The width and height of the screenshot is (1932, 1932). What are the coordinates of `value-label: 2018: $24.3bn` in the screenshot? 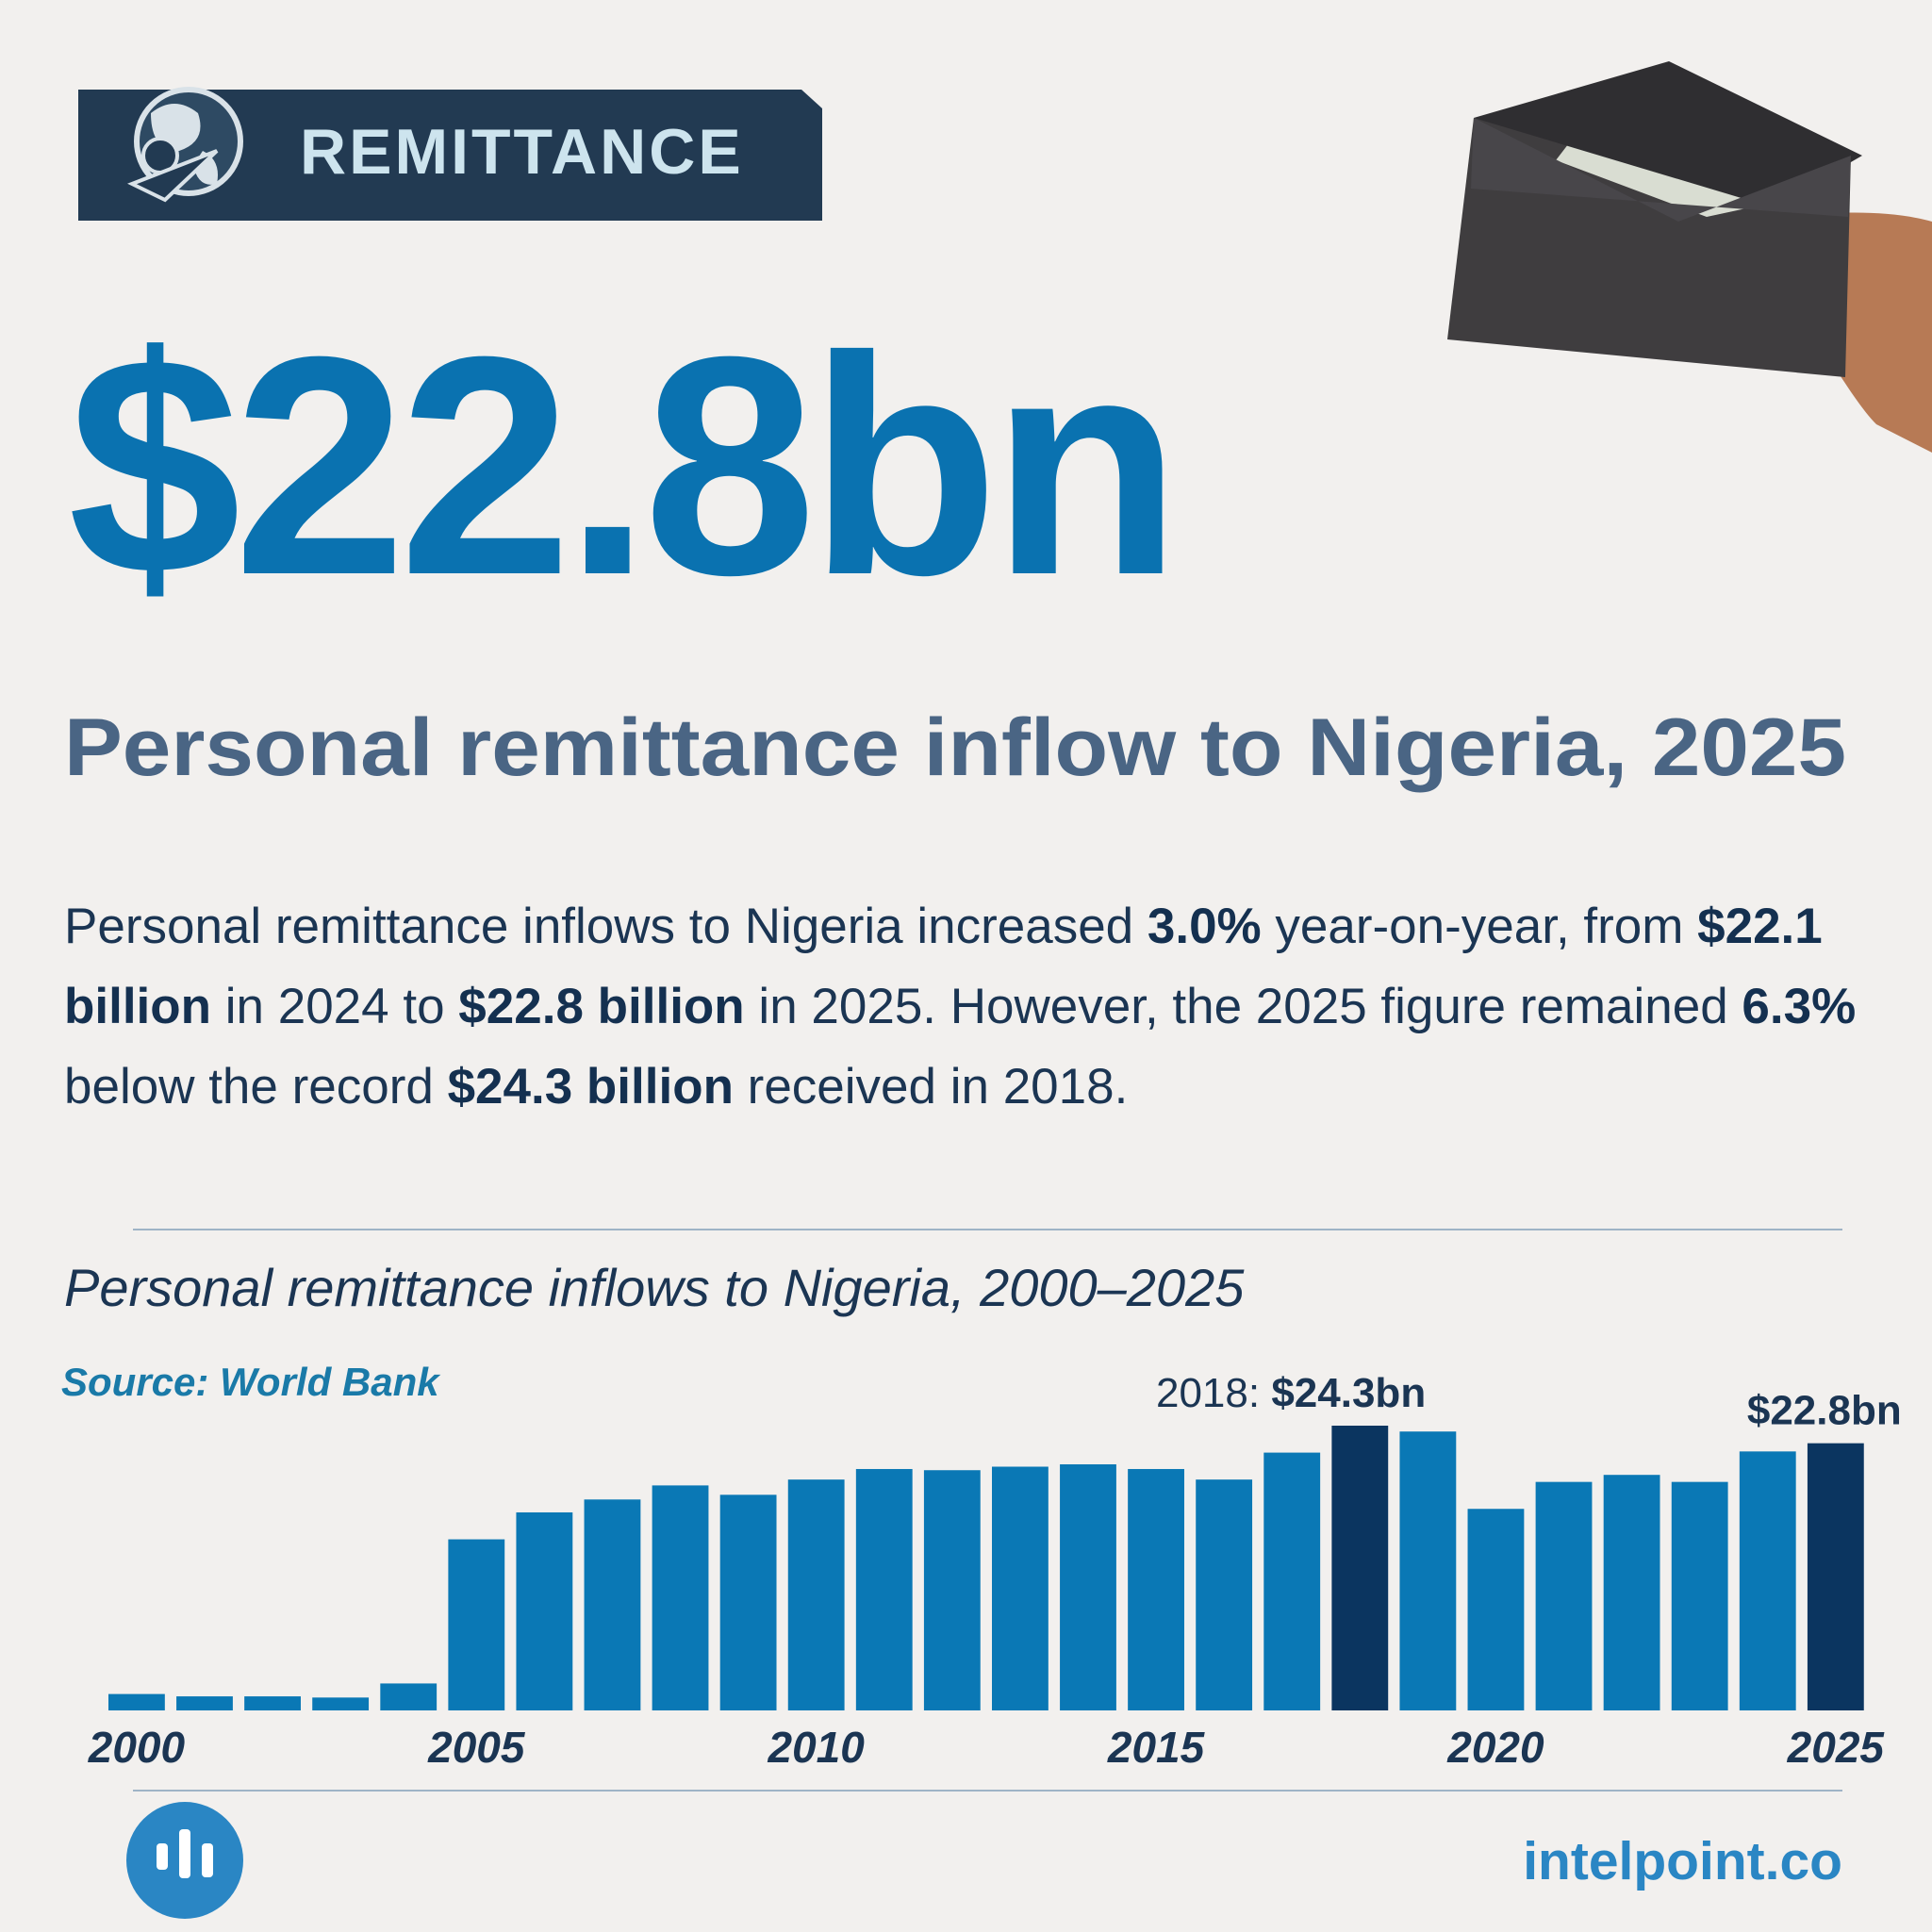 It's located at (1291, 1393).